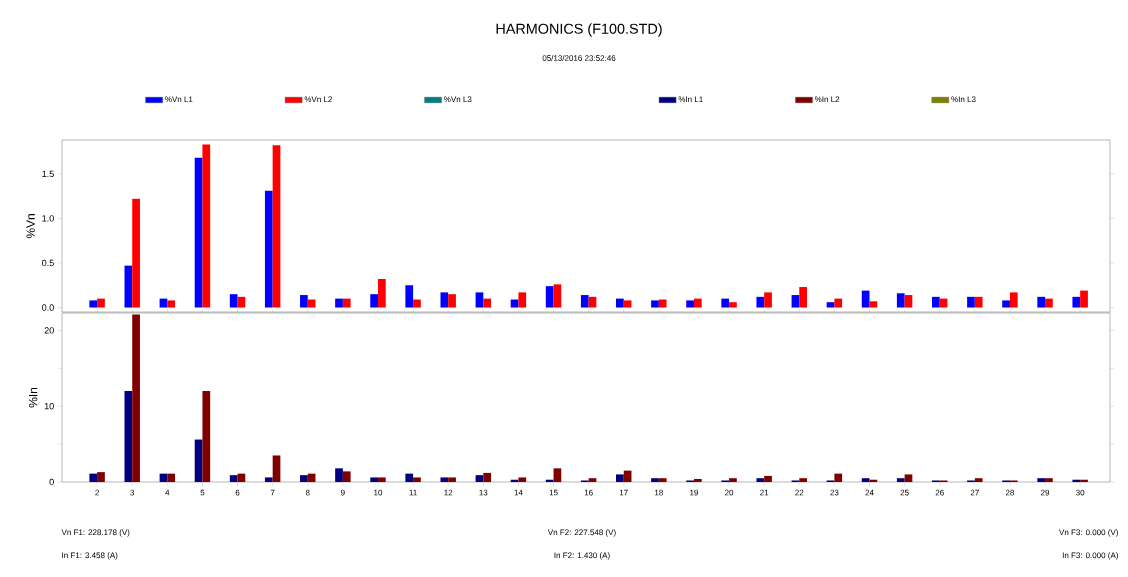 The image size is (1128, 577). I want to click on text: In F2: 1.430 (A), so click(582, 556).